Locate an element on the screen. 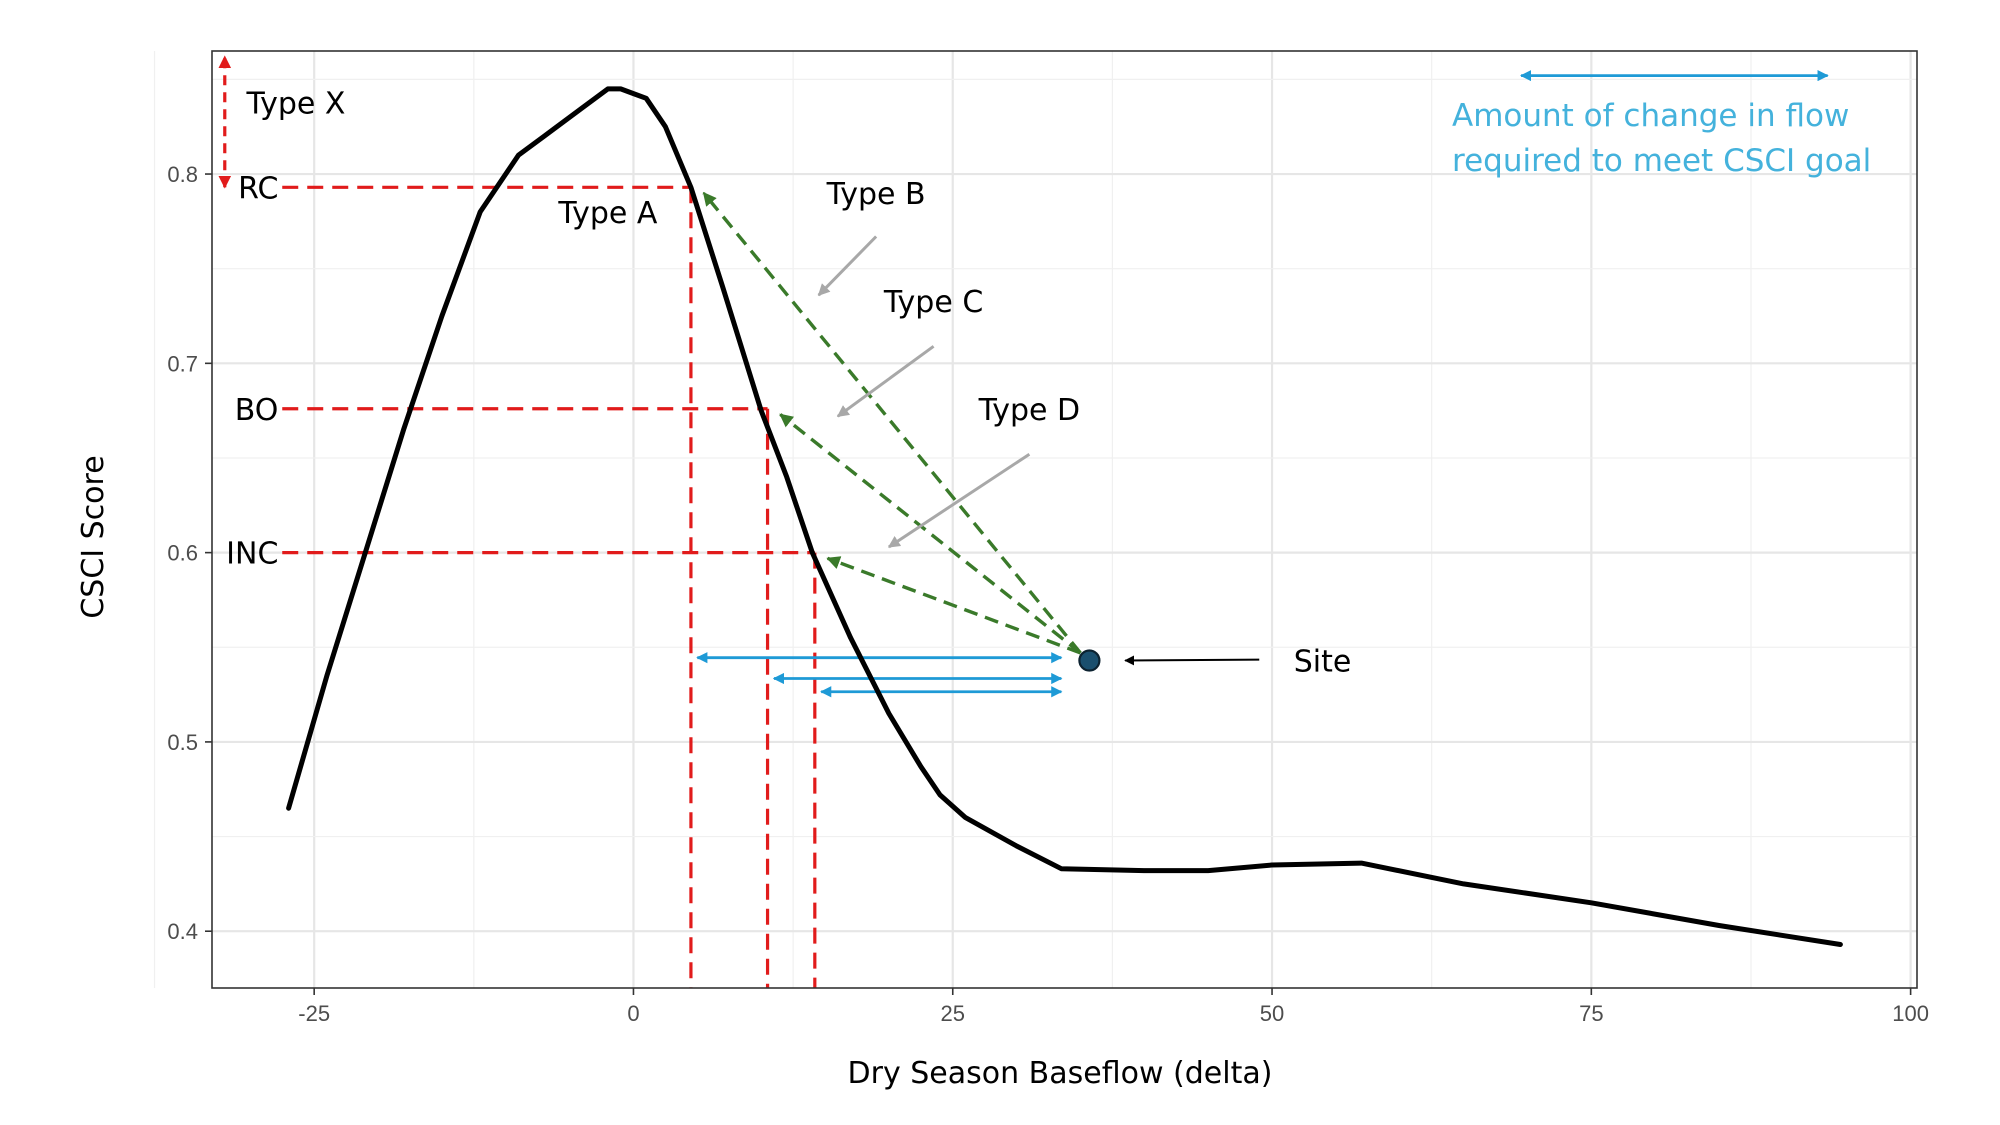  y-tick-label: 0.8 is located at coordinates (182, 174).